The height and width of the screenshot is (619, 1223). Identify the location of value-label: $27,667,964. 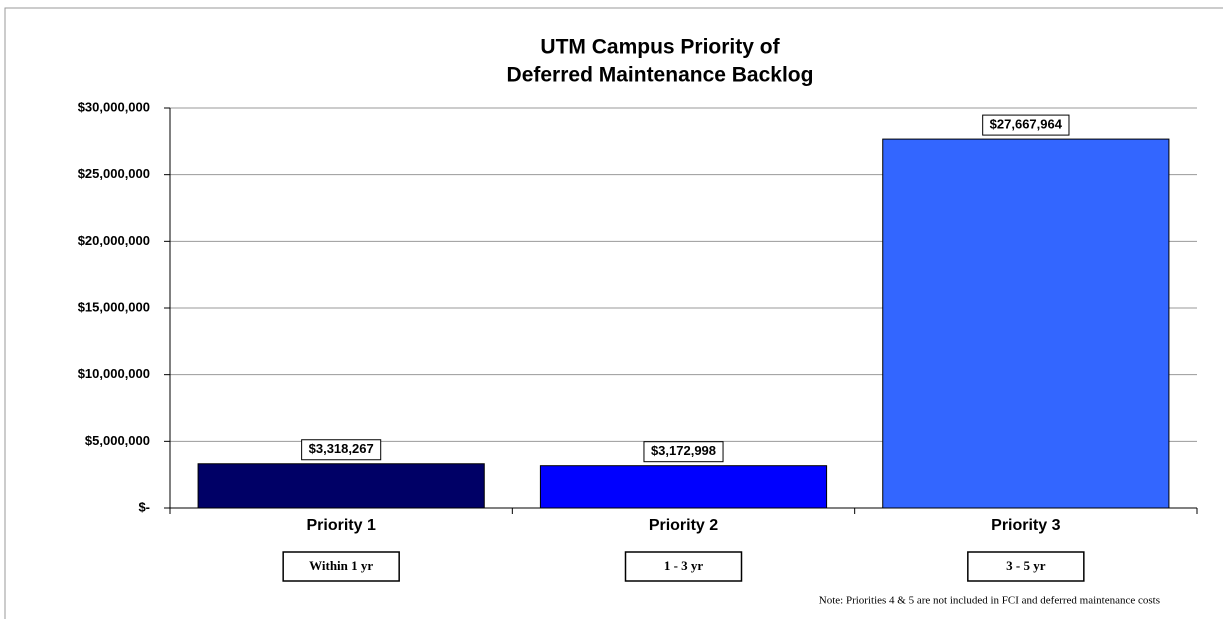
(1026, 124).